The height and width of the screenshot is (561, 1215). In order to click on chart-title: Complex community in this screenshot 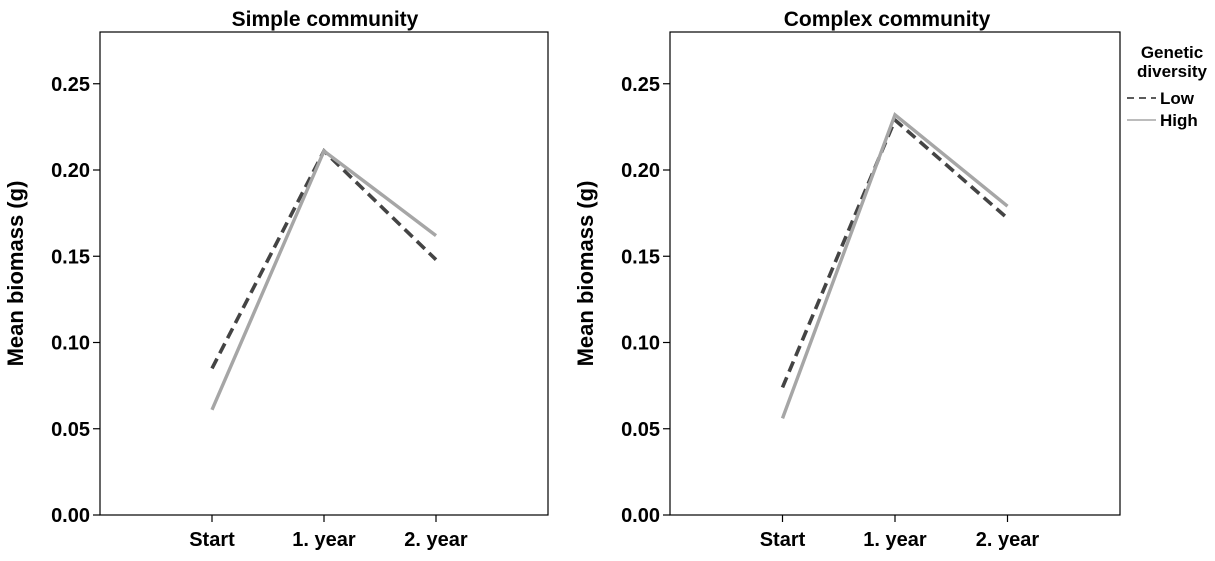, I will do `click(887, 19)`.